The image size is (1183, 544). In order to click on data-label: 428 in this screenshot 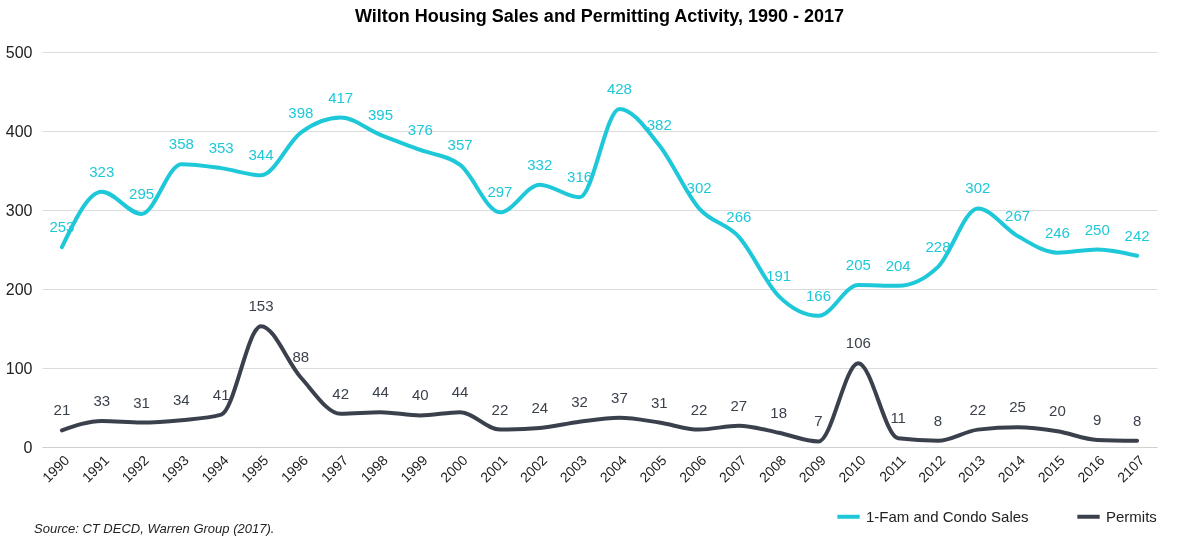, I will do `click(619, 88)`.